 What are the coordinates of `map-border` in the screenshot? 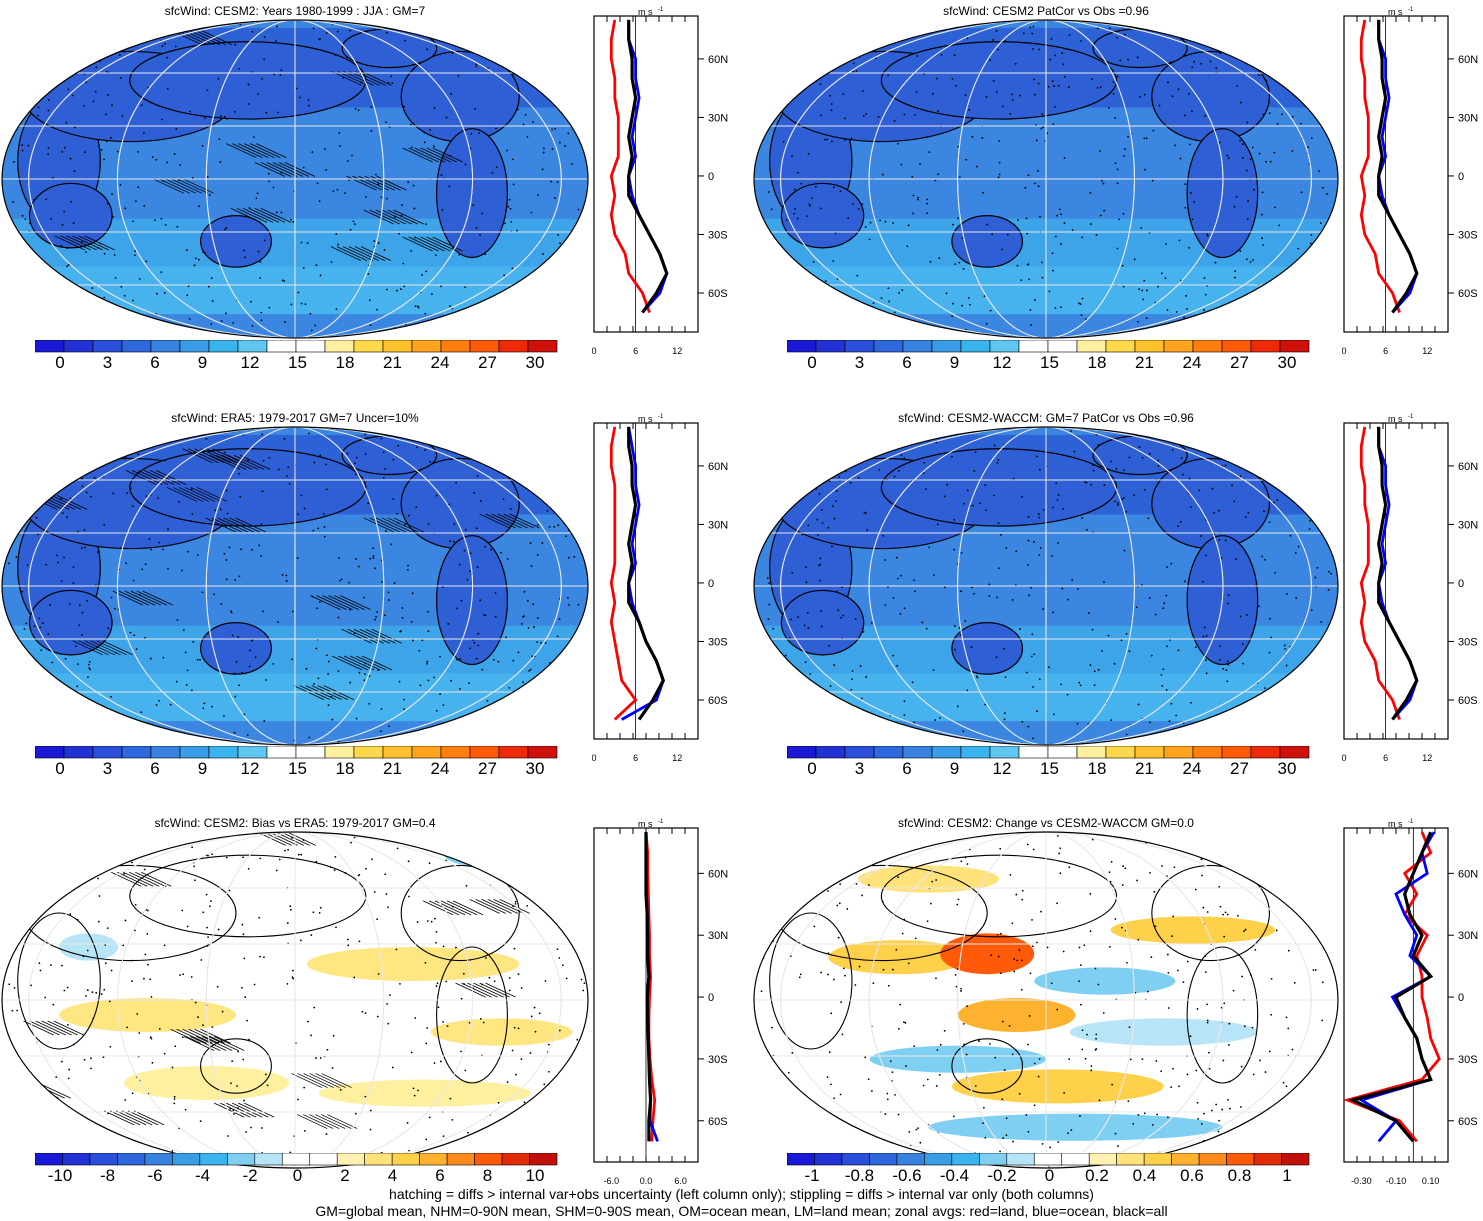 It's located at (1046, 1000).